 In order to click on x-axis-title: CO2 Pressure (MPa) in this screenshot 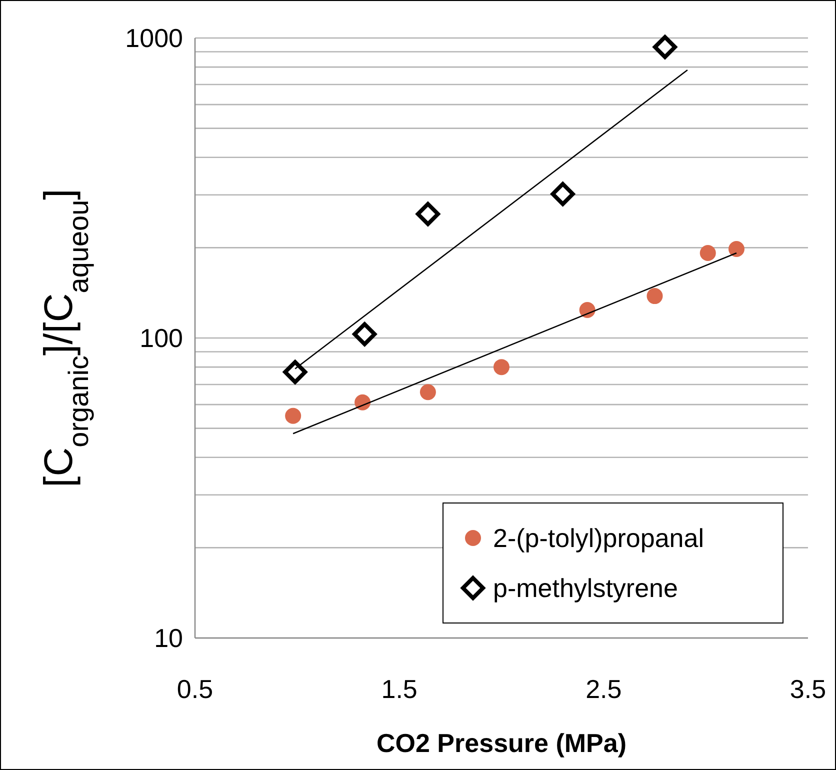, I will do `click(501, 743)`.